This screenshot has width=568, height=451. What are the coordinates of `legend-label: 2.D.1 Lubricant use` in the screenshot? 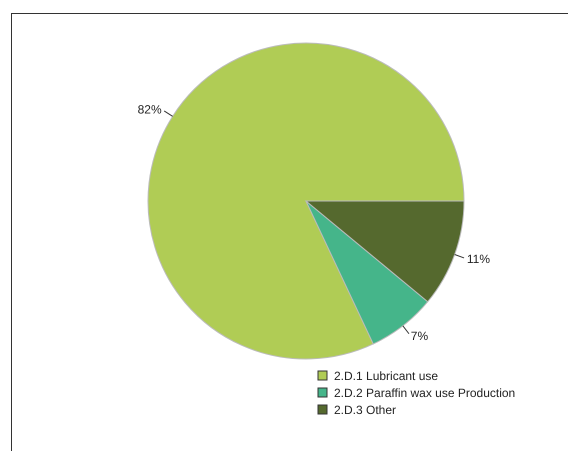 It's located at (386, 376).